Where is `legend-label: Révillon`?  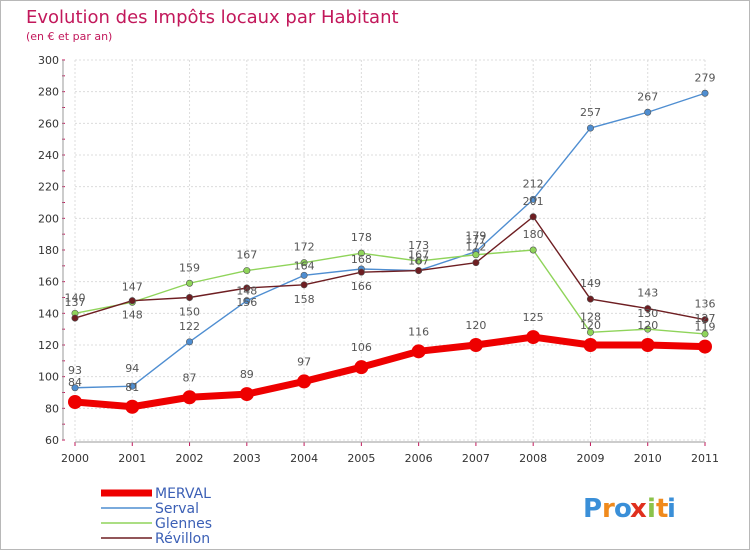 legend-label: Révillon is located at coordinates (182, 539).